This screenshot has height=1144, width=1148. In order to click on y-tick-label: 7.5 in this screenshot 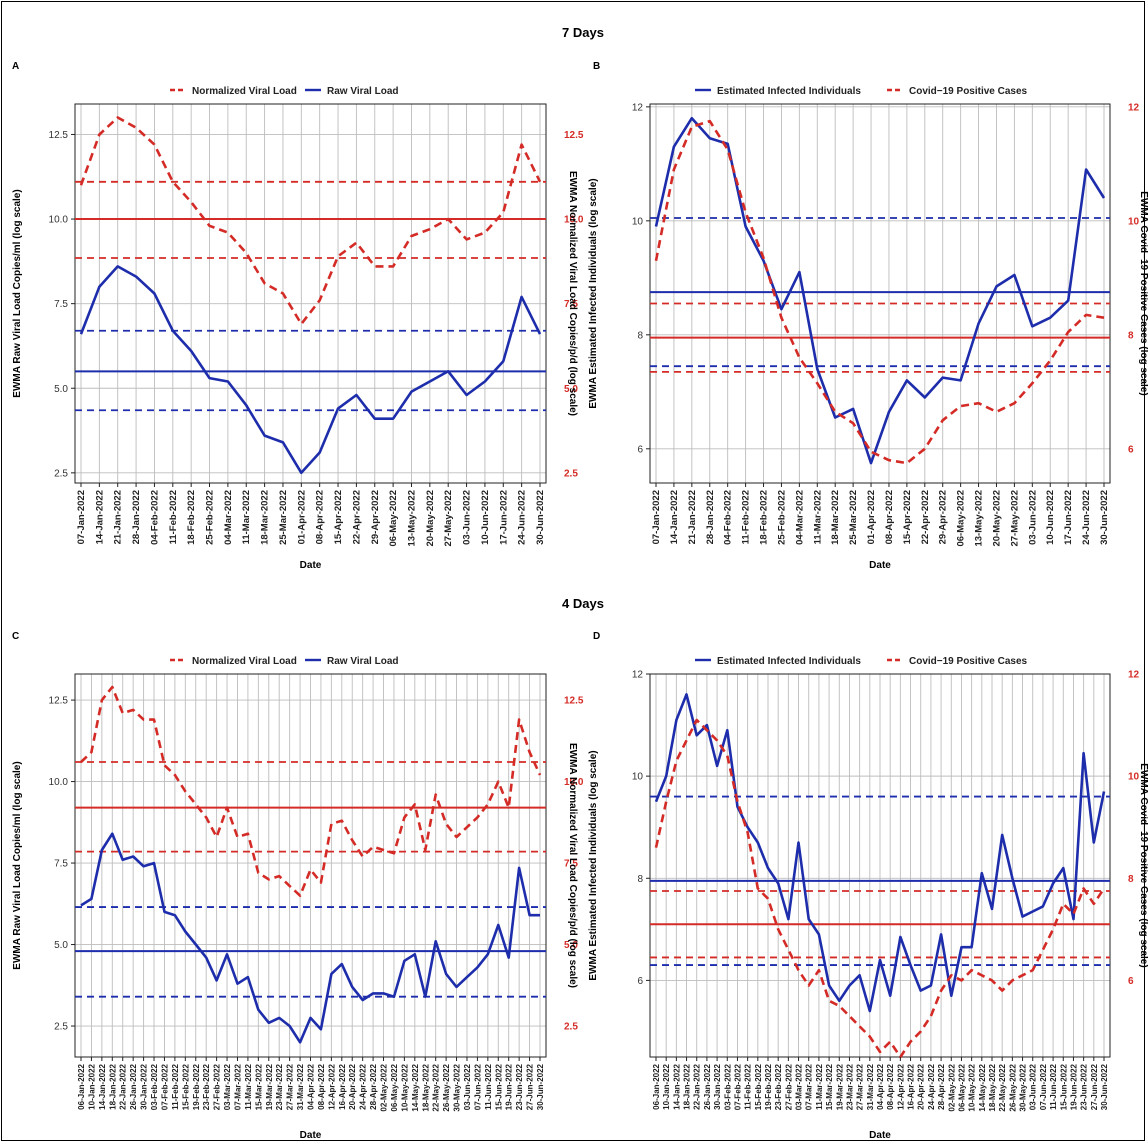, I will do `click(61, 864)`.